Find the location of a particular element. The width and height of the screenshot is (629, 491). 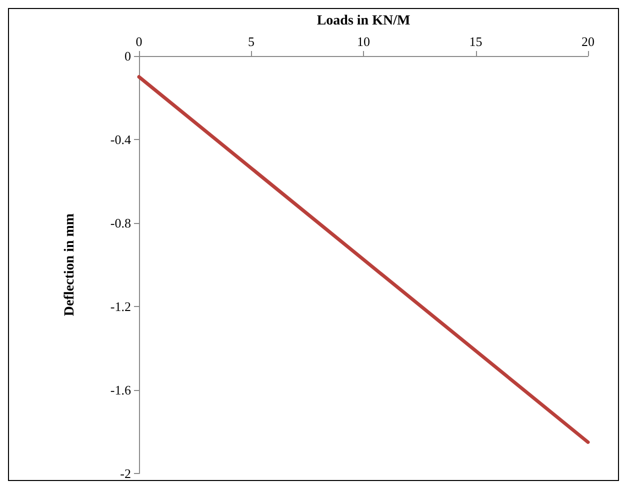

x-tick-label: 10 is located at coordinates (363, 41).